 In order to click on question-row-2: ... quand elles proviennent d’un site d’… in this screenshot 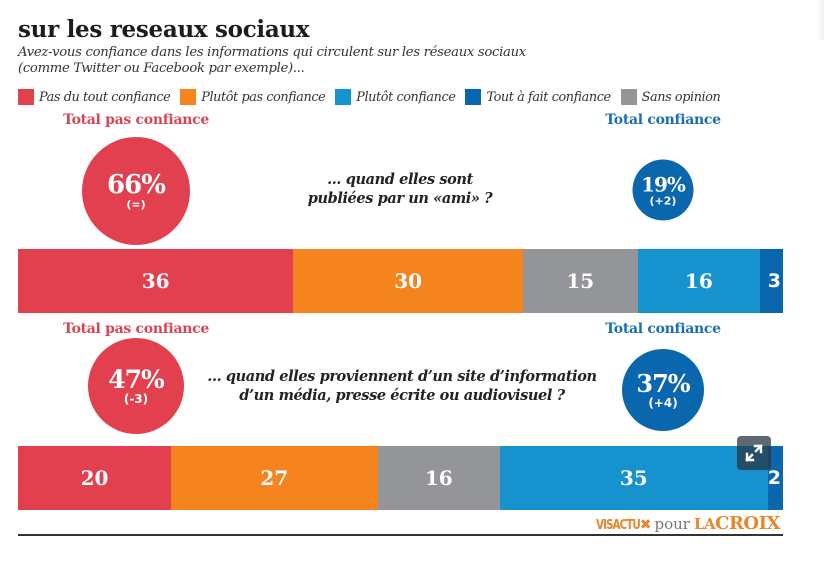, I will do `click(402, 386)`.